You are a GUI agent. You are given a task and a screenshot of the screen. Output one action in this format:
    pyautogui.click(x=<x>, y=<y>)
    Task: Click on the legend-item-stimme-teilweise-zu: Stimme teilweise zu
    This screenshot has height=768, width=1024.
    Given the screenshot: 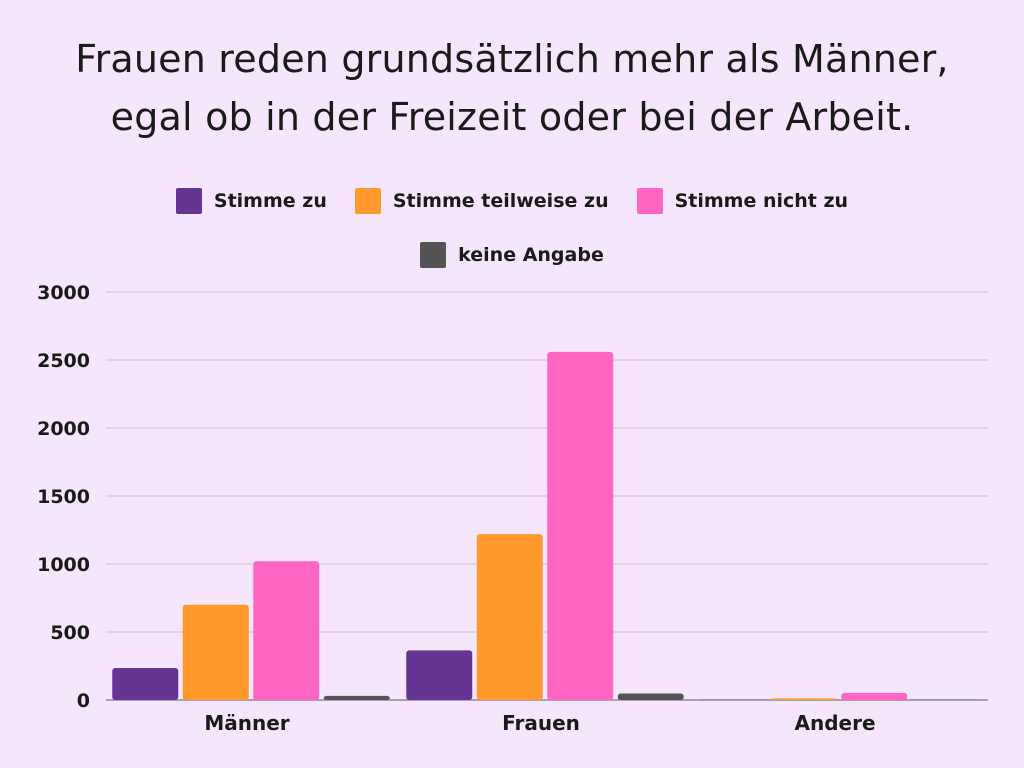 What is the action you would take?
    pyautogui.click(x=481, y=201)
    